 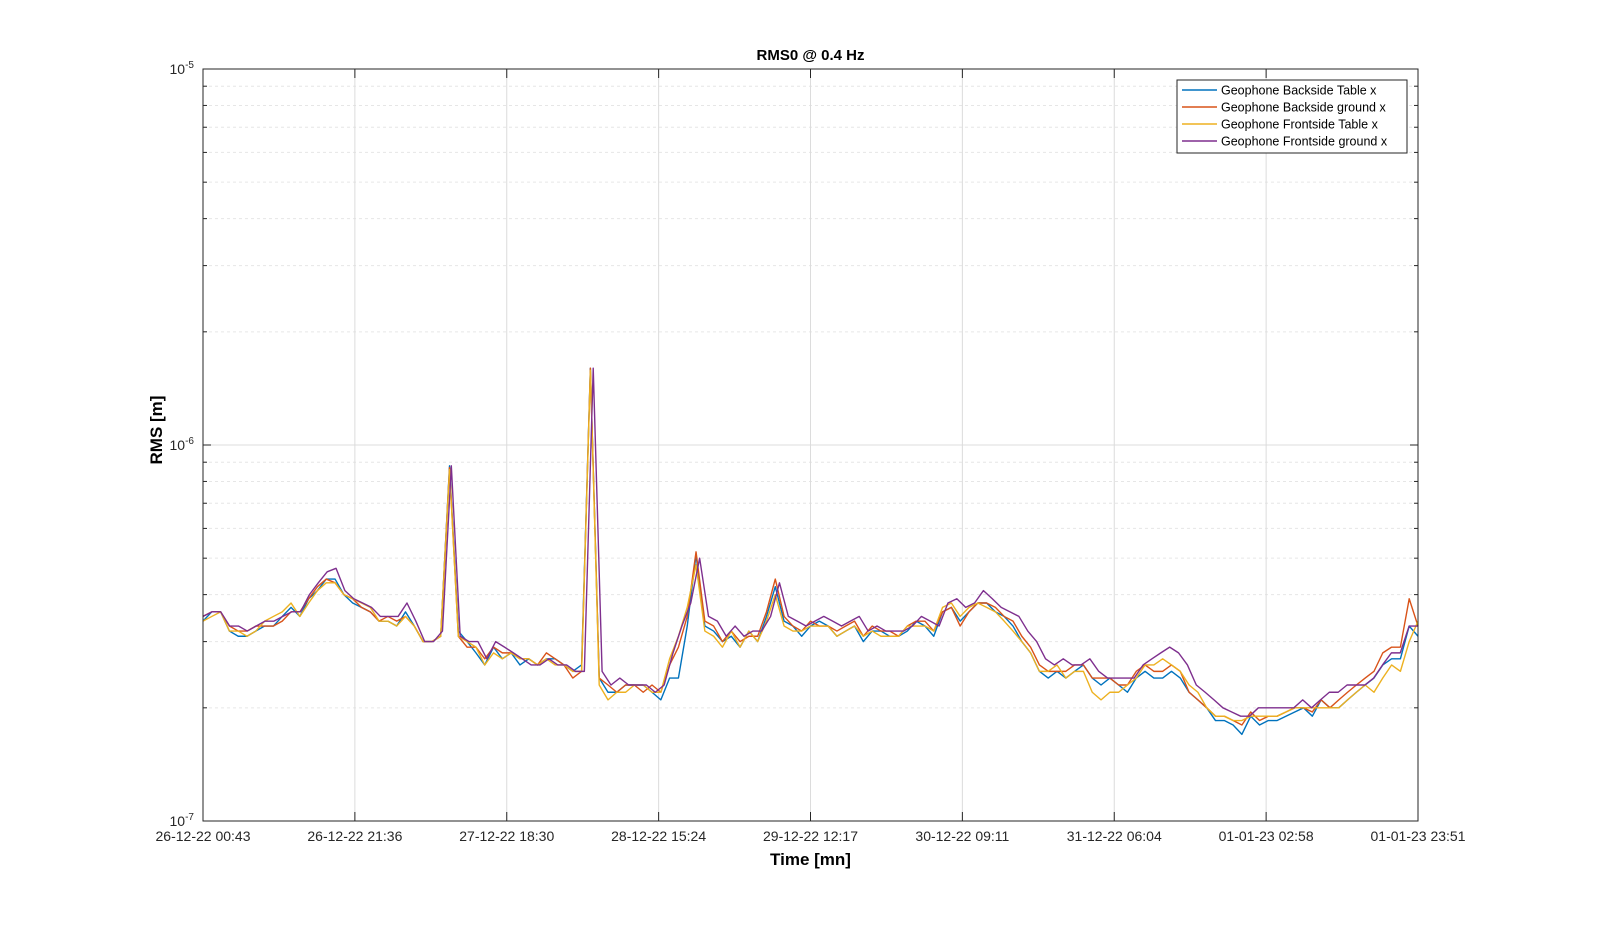 What do you see at coordinates (962, 836) in the screenshot?
I see `x-tick-label: 30-12-22 09:11` at bounding box center [962, 836].